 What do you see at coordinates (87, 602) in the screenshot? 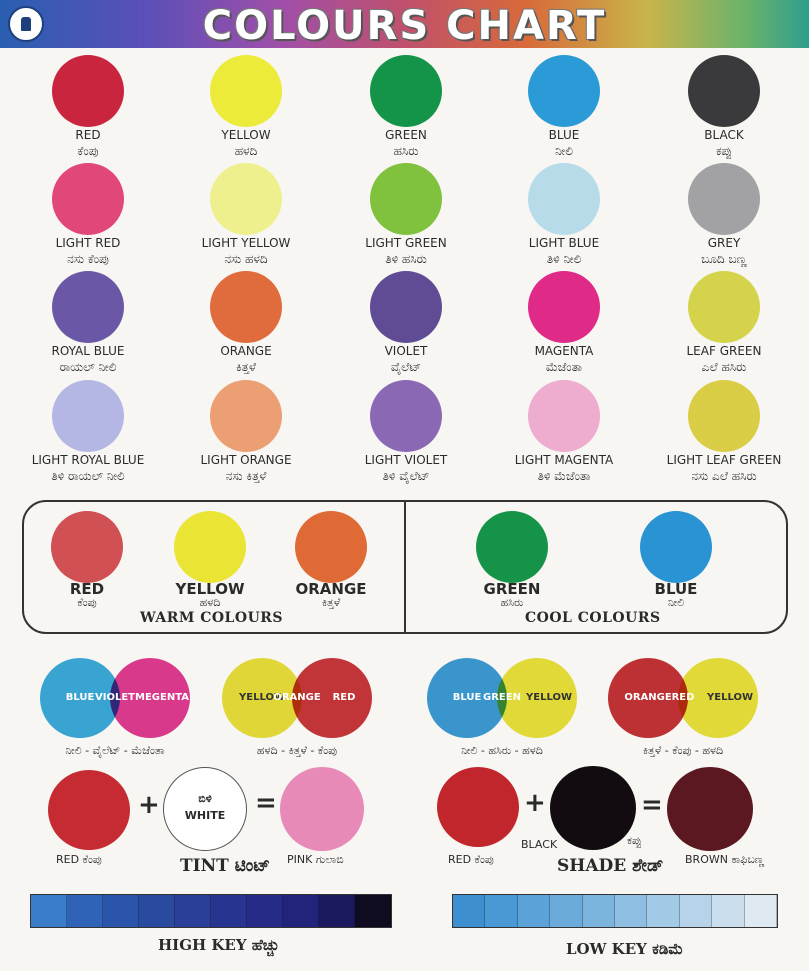
I see `temperature-label-kn: ಕೆಂಪು` at bounding box center [87, 602].